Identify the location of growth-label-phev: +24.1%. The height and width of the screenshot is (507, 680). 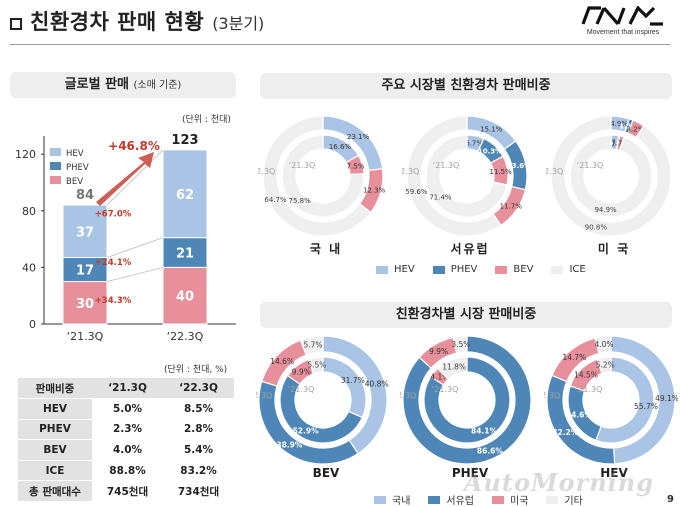
(113, 263).